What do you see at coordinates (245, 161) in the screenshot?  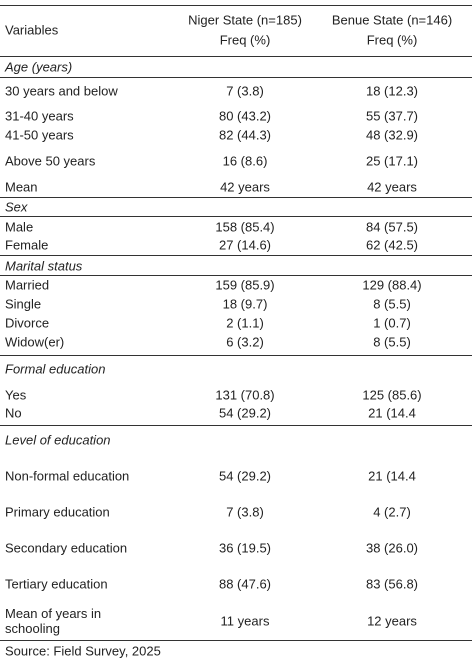 I see `cell: 16 (8.6)` at bounding box center [245, 161].